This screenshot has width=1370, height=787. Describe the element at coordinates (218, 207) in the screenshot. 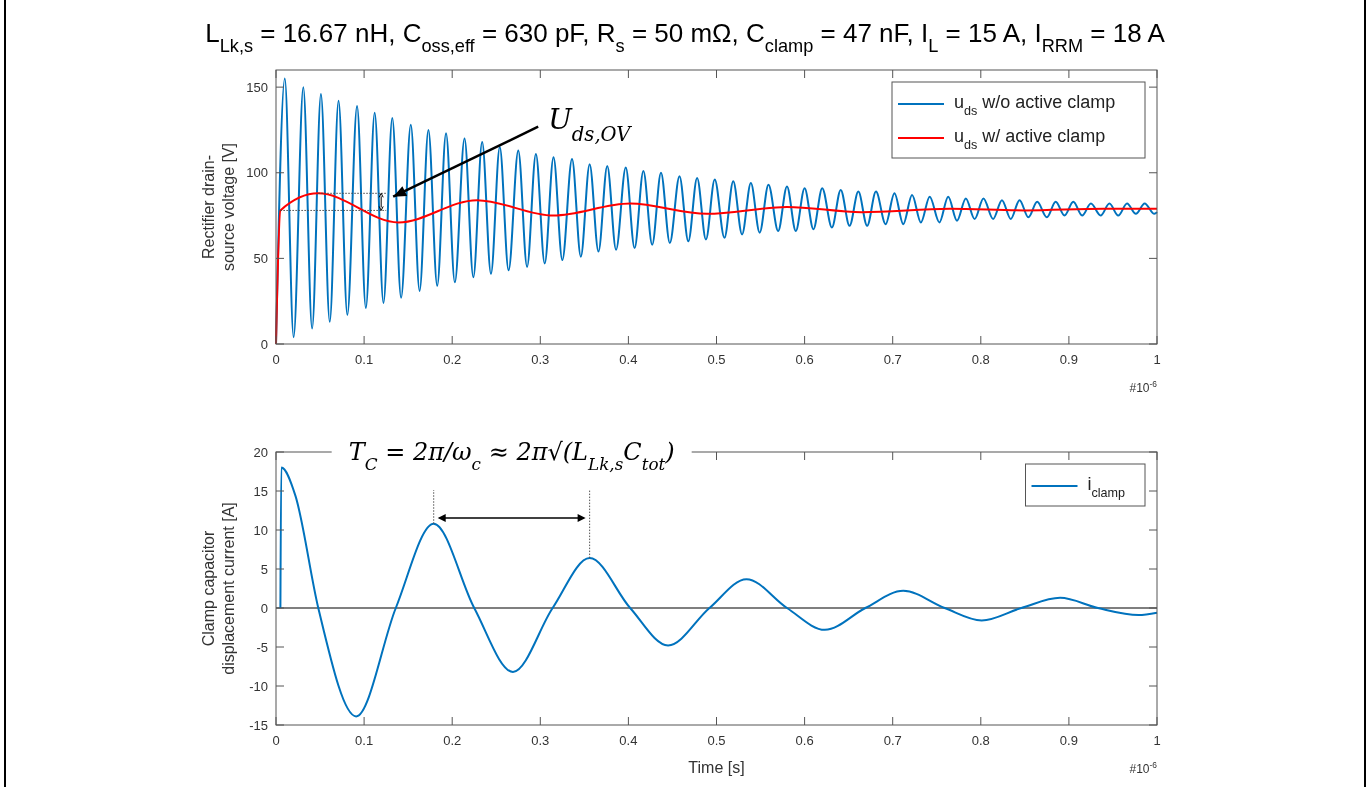

I see `y-axis-title: Rectifier drain-source voltage [V]` at that location.